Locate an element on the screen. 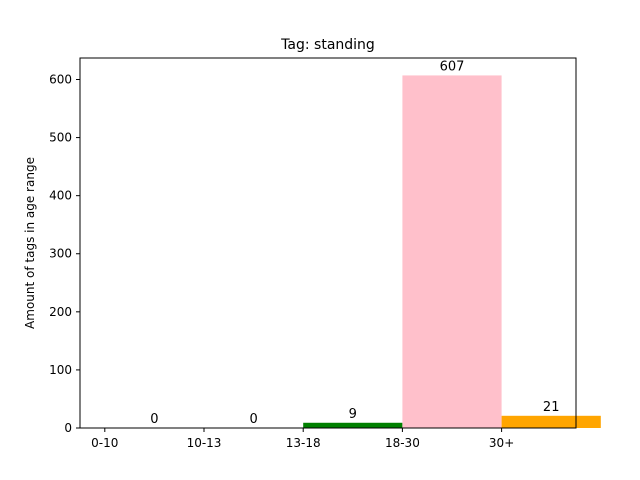 This screenshot has width=640, height=480. bar-value-label: 607 is located at coordinates (452, 66).